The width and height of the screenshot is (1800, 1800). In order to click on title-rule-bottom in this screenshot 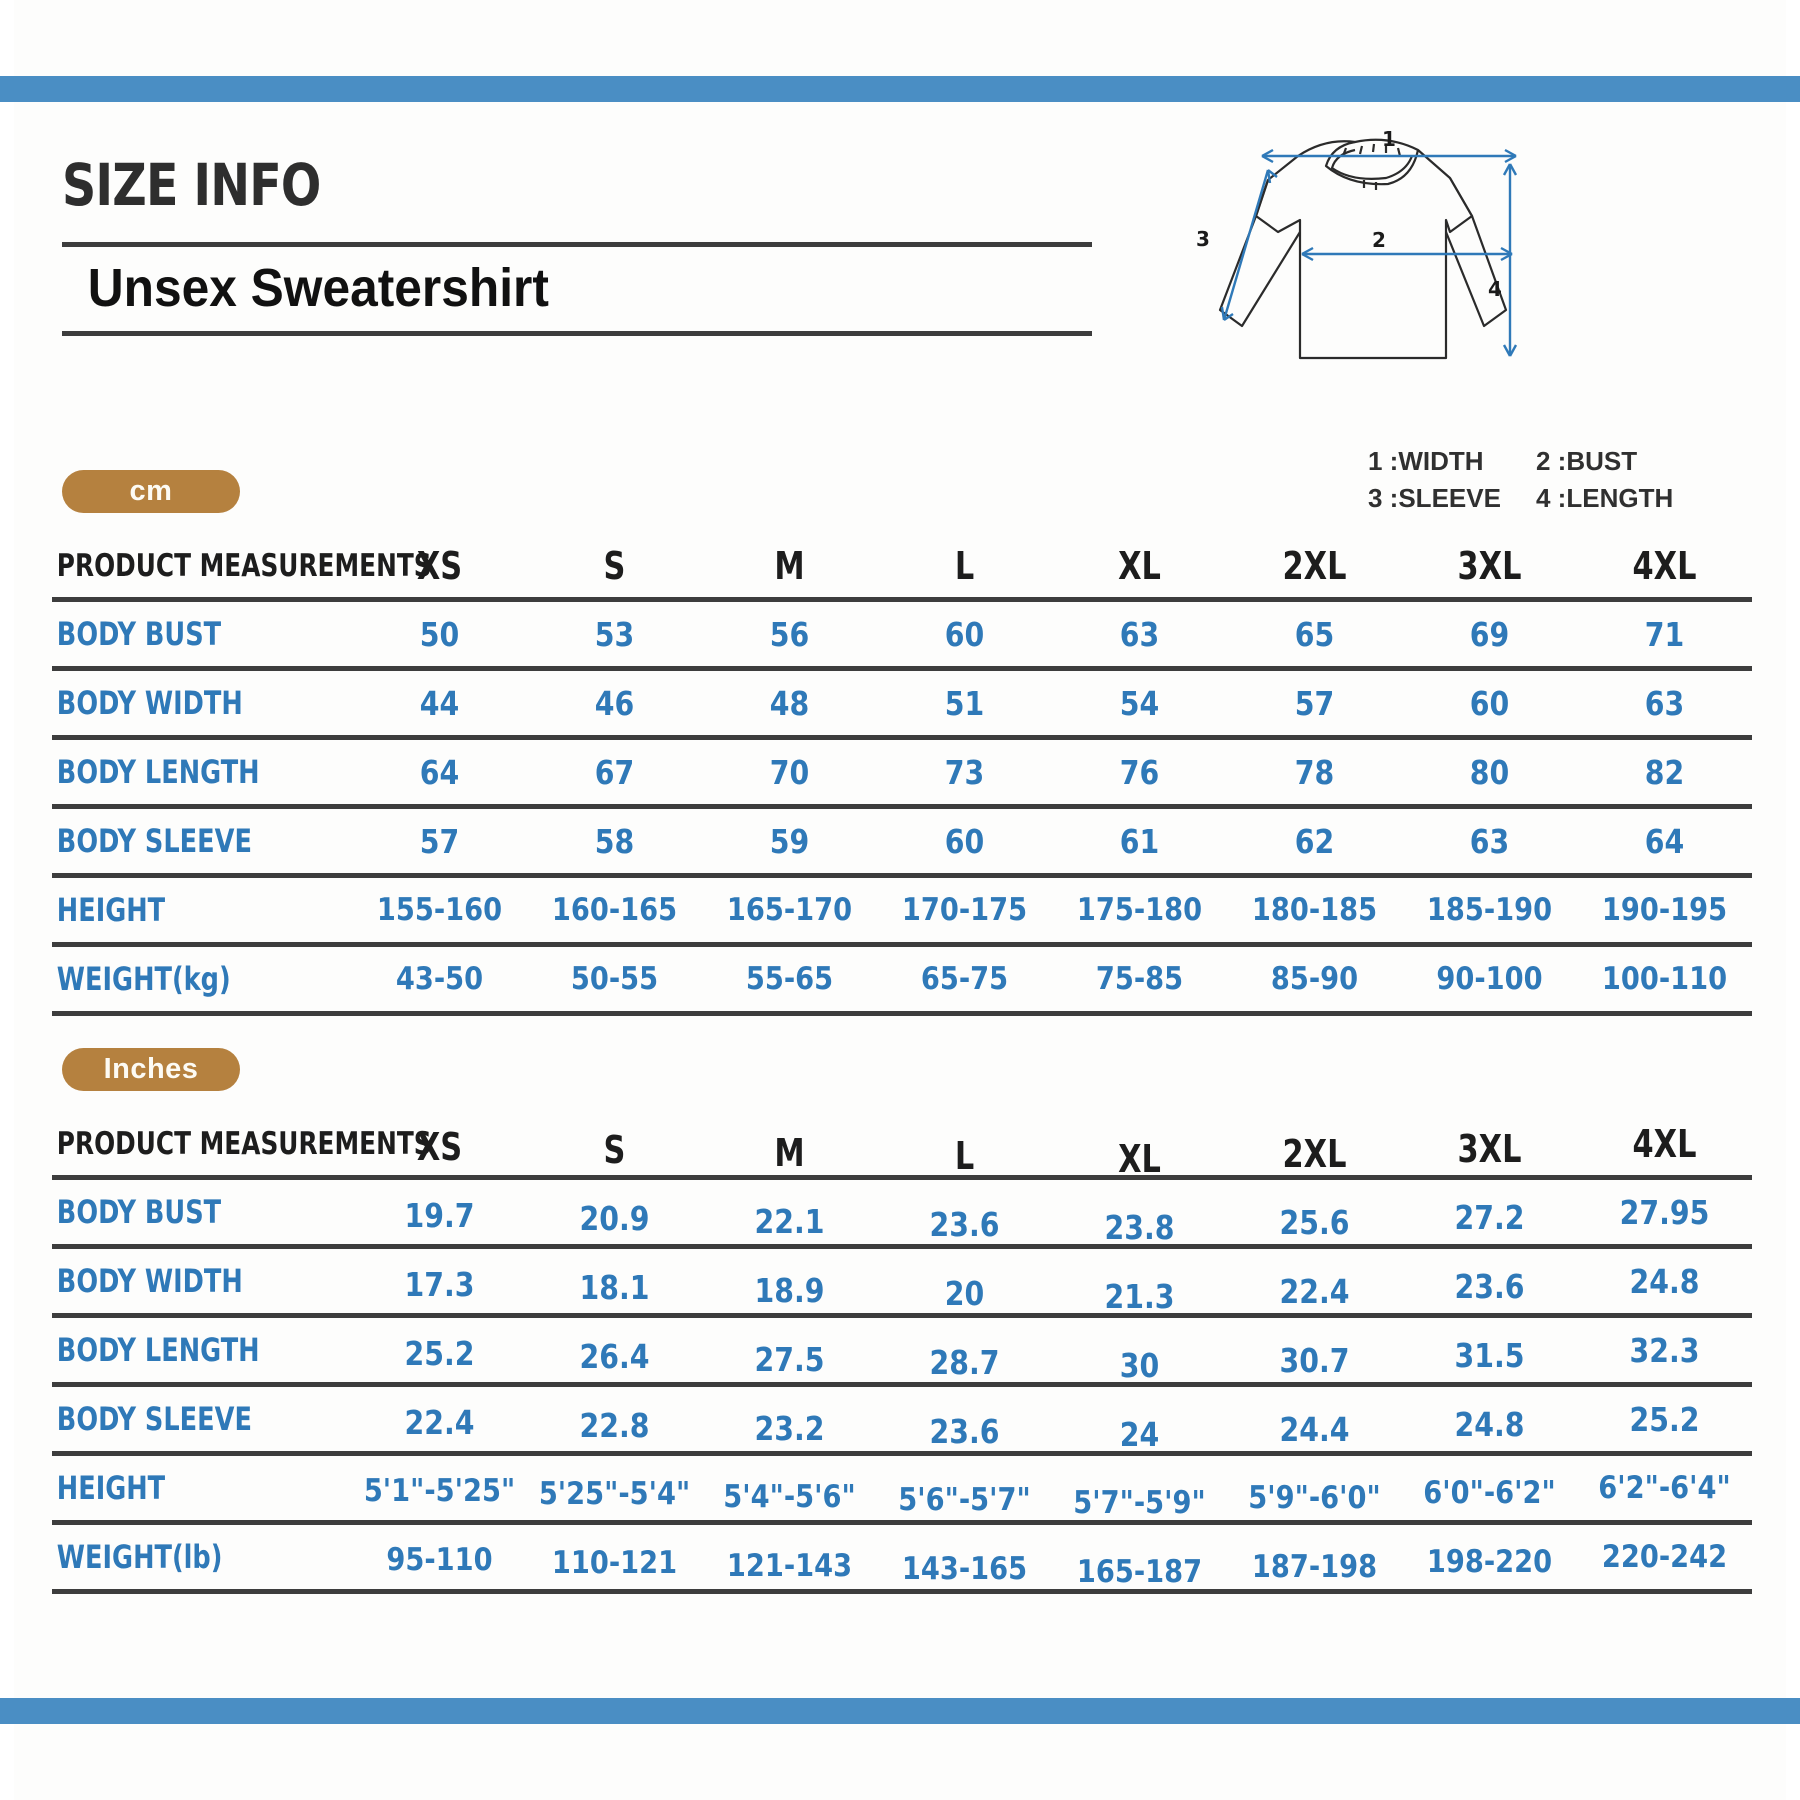, I will do `click(577, 333)`.